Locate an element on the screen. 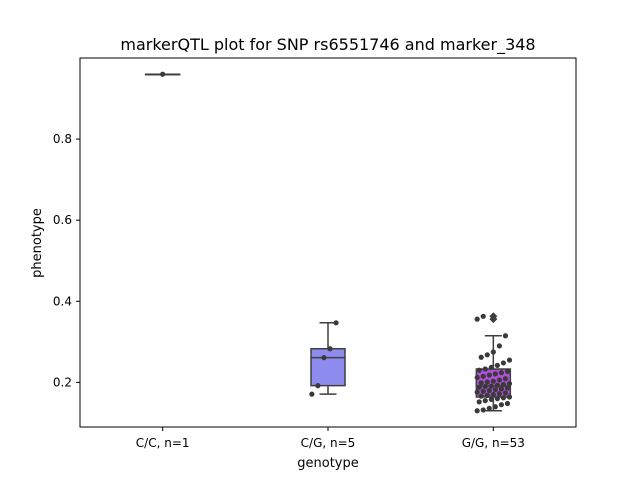  y-tick-label: 0.8 is located at coordinates (62, 139).